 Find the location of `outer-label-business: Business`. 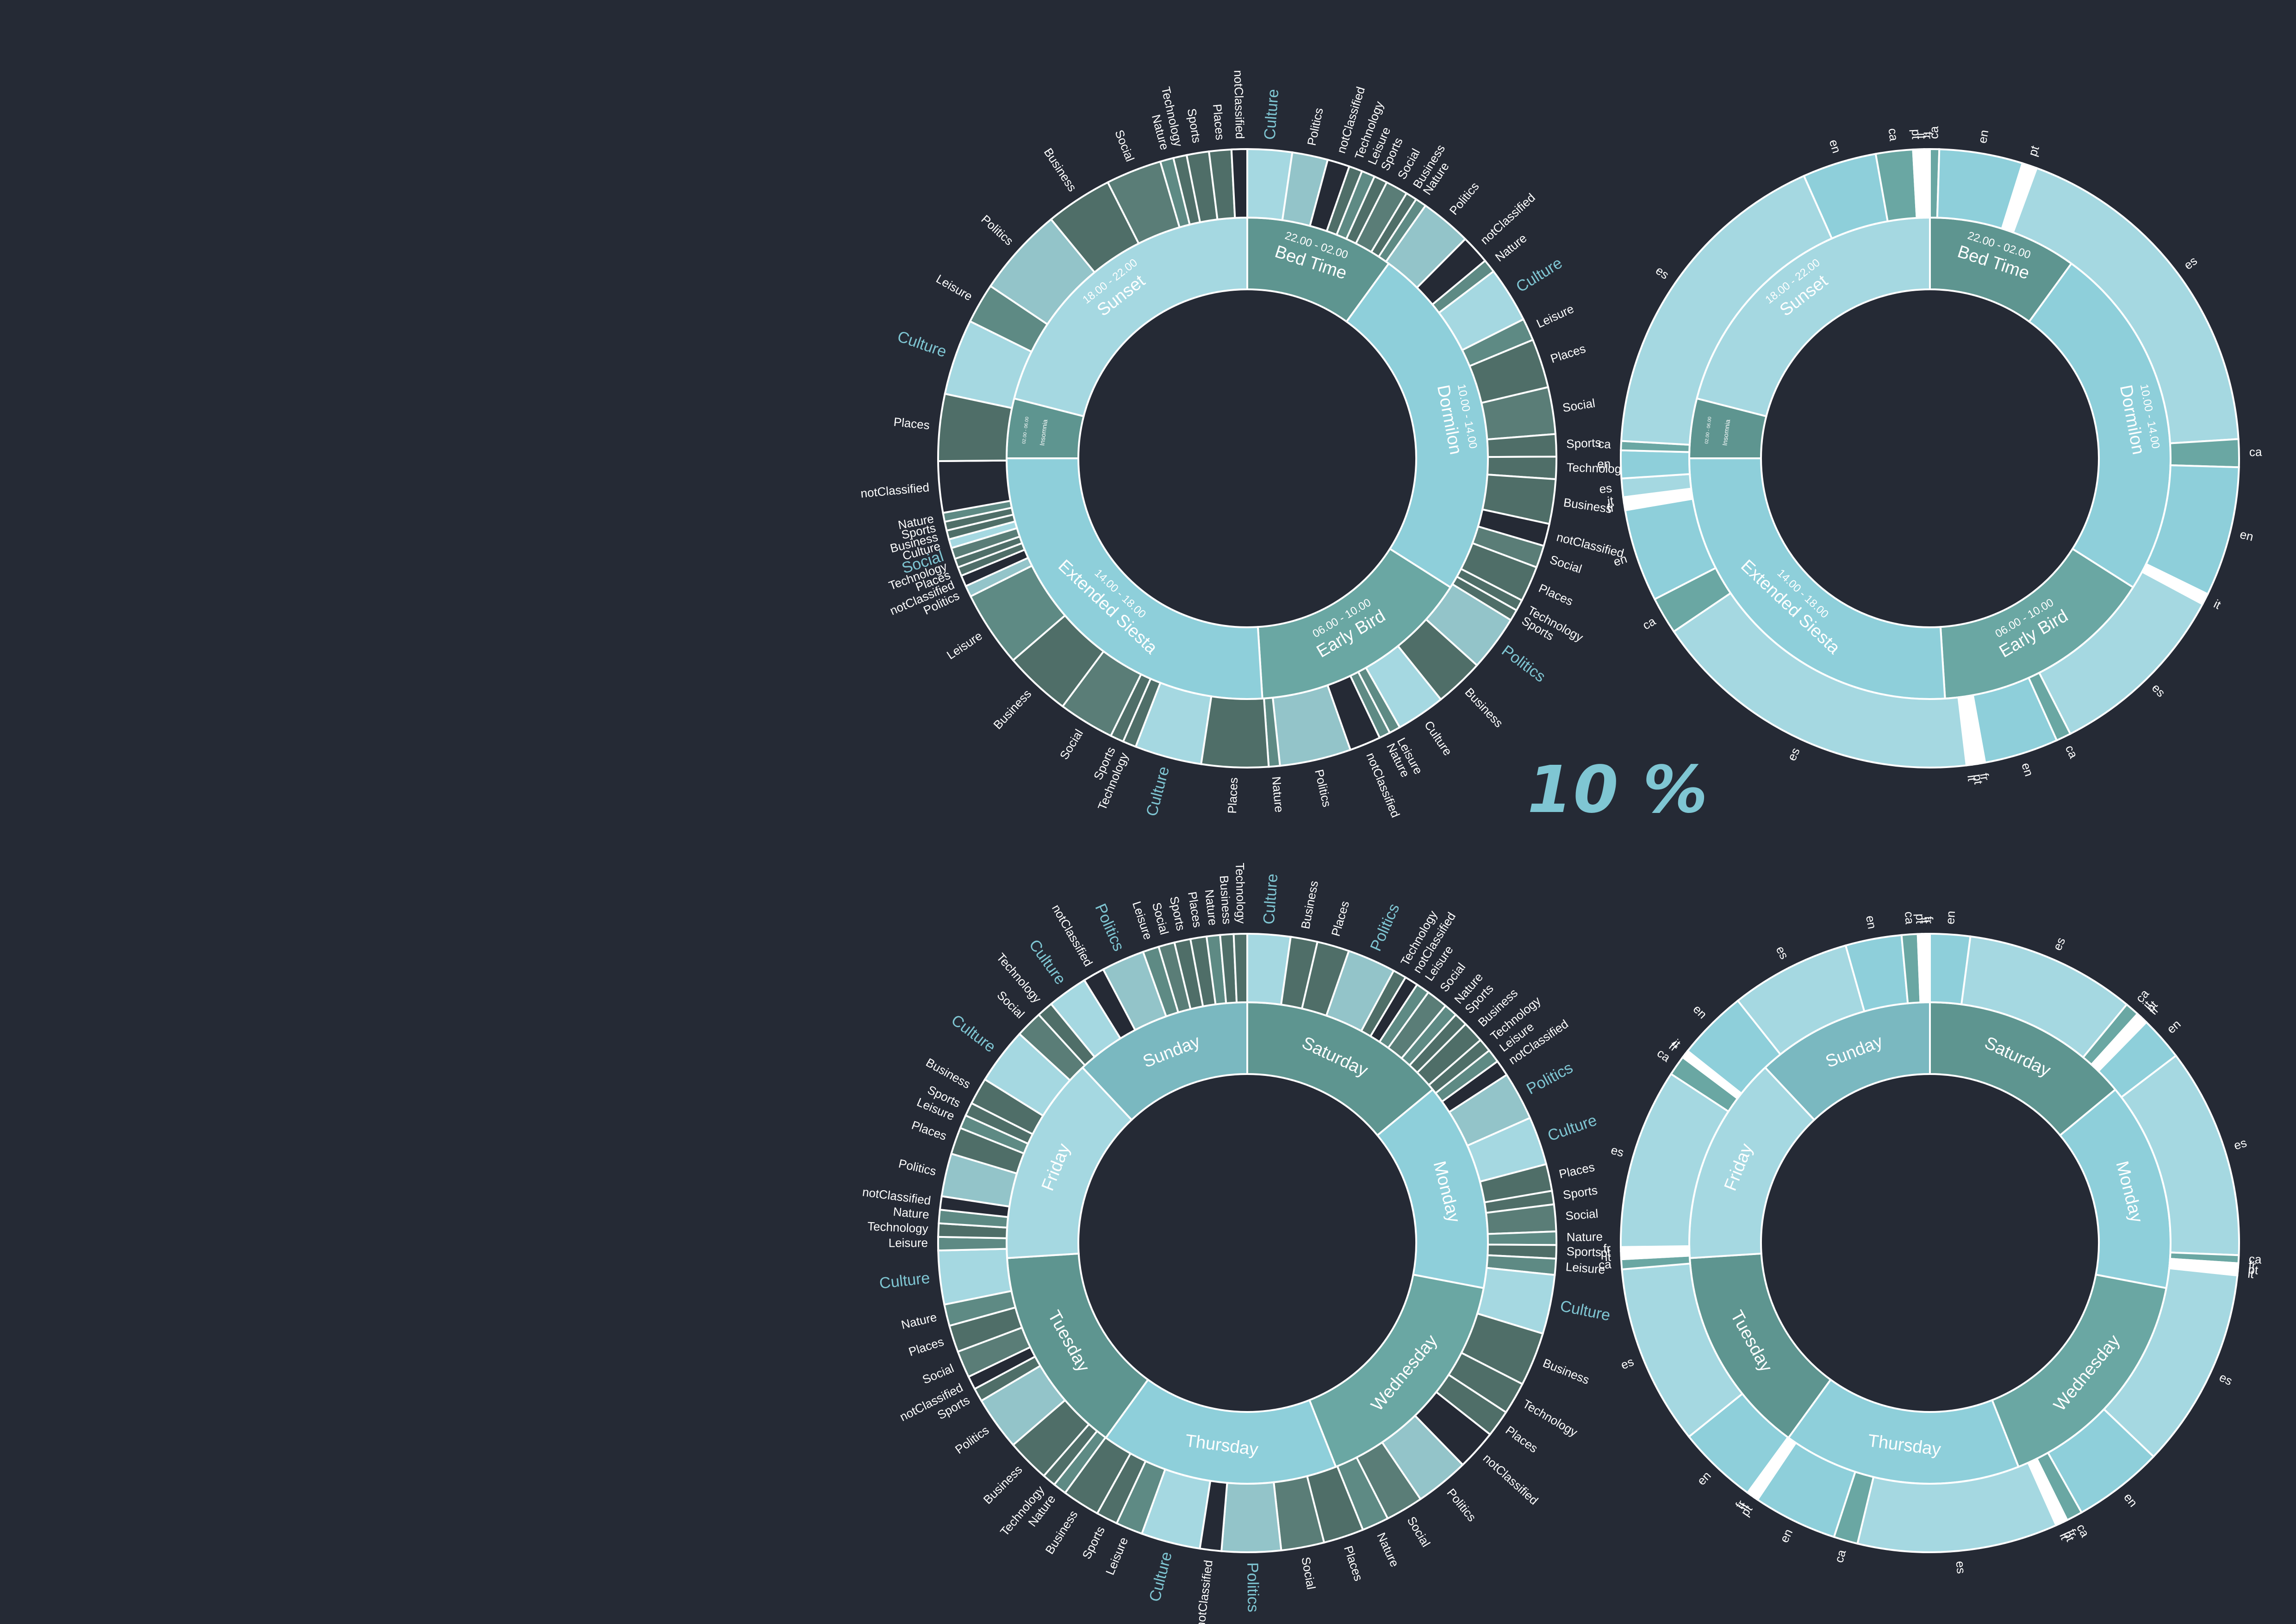

outer-label-business: Business is located at coordinates (1225, 899).